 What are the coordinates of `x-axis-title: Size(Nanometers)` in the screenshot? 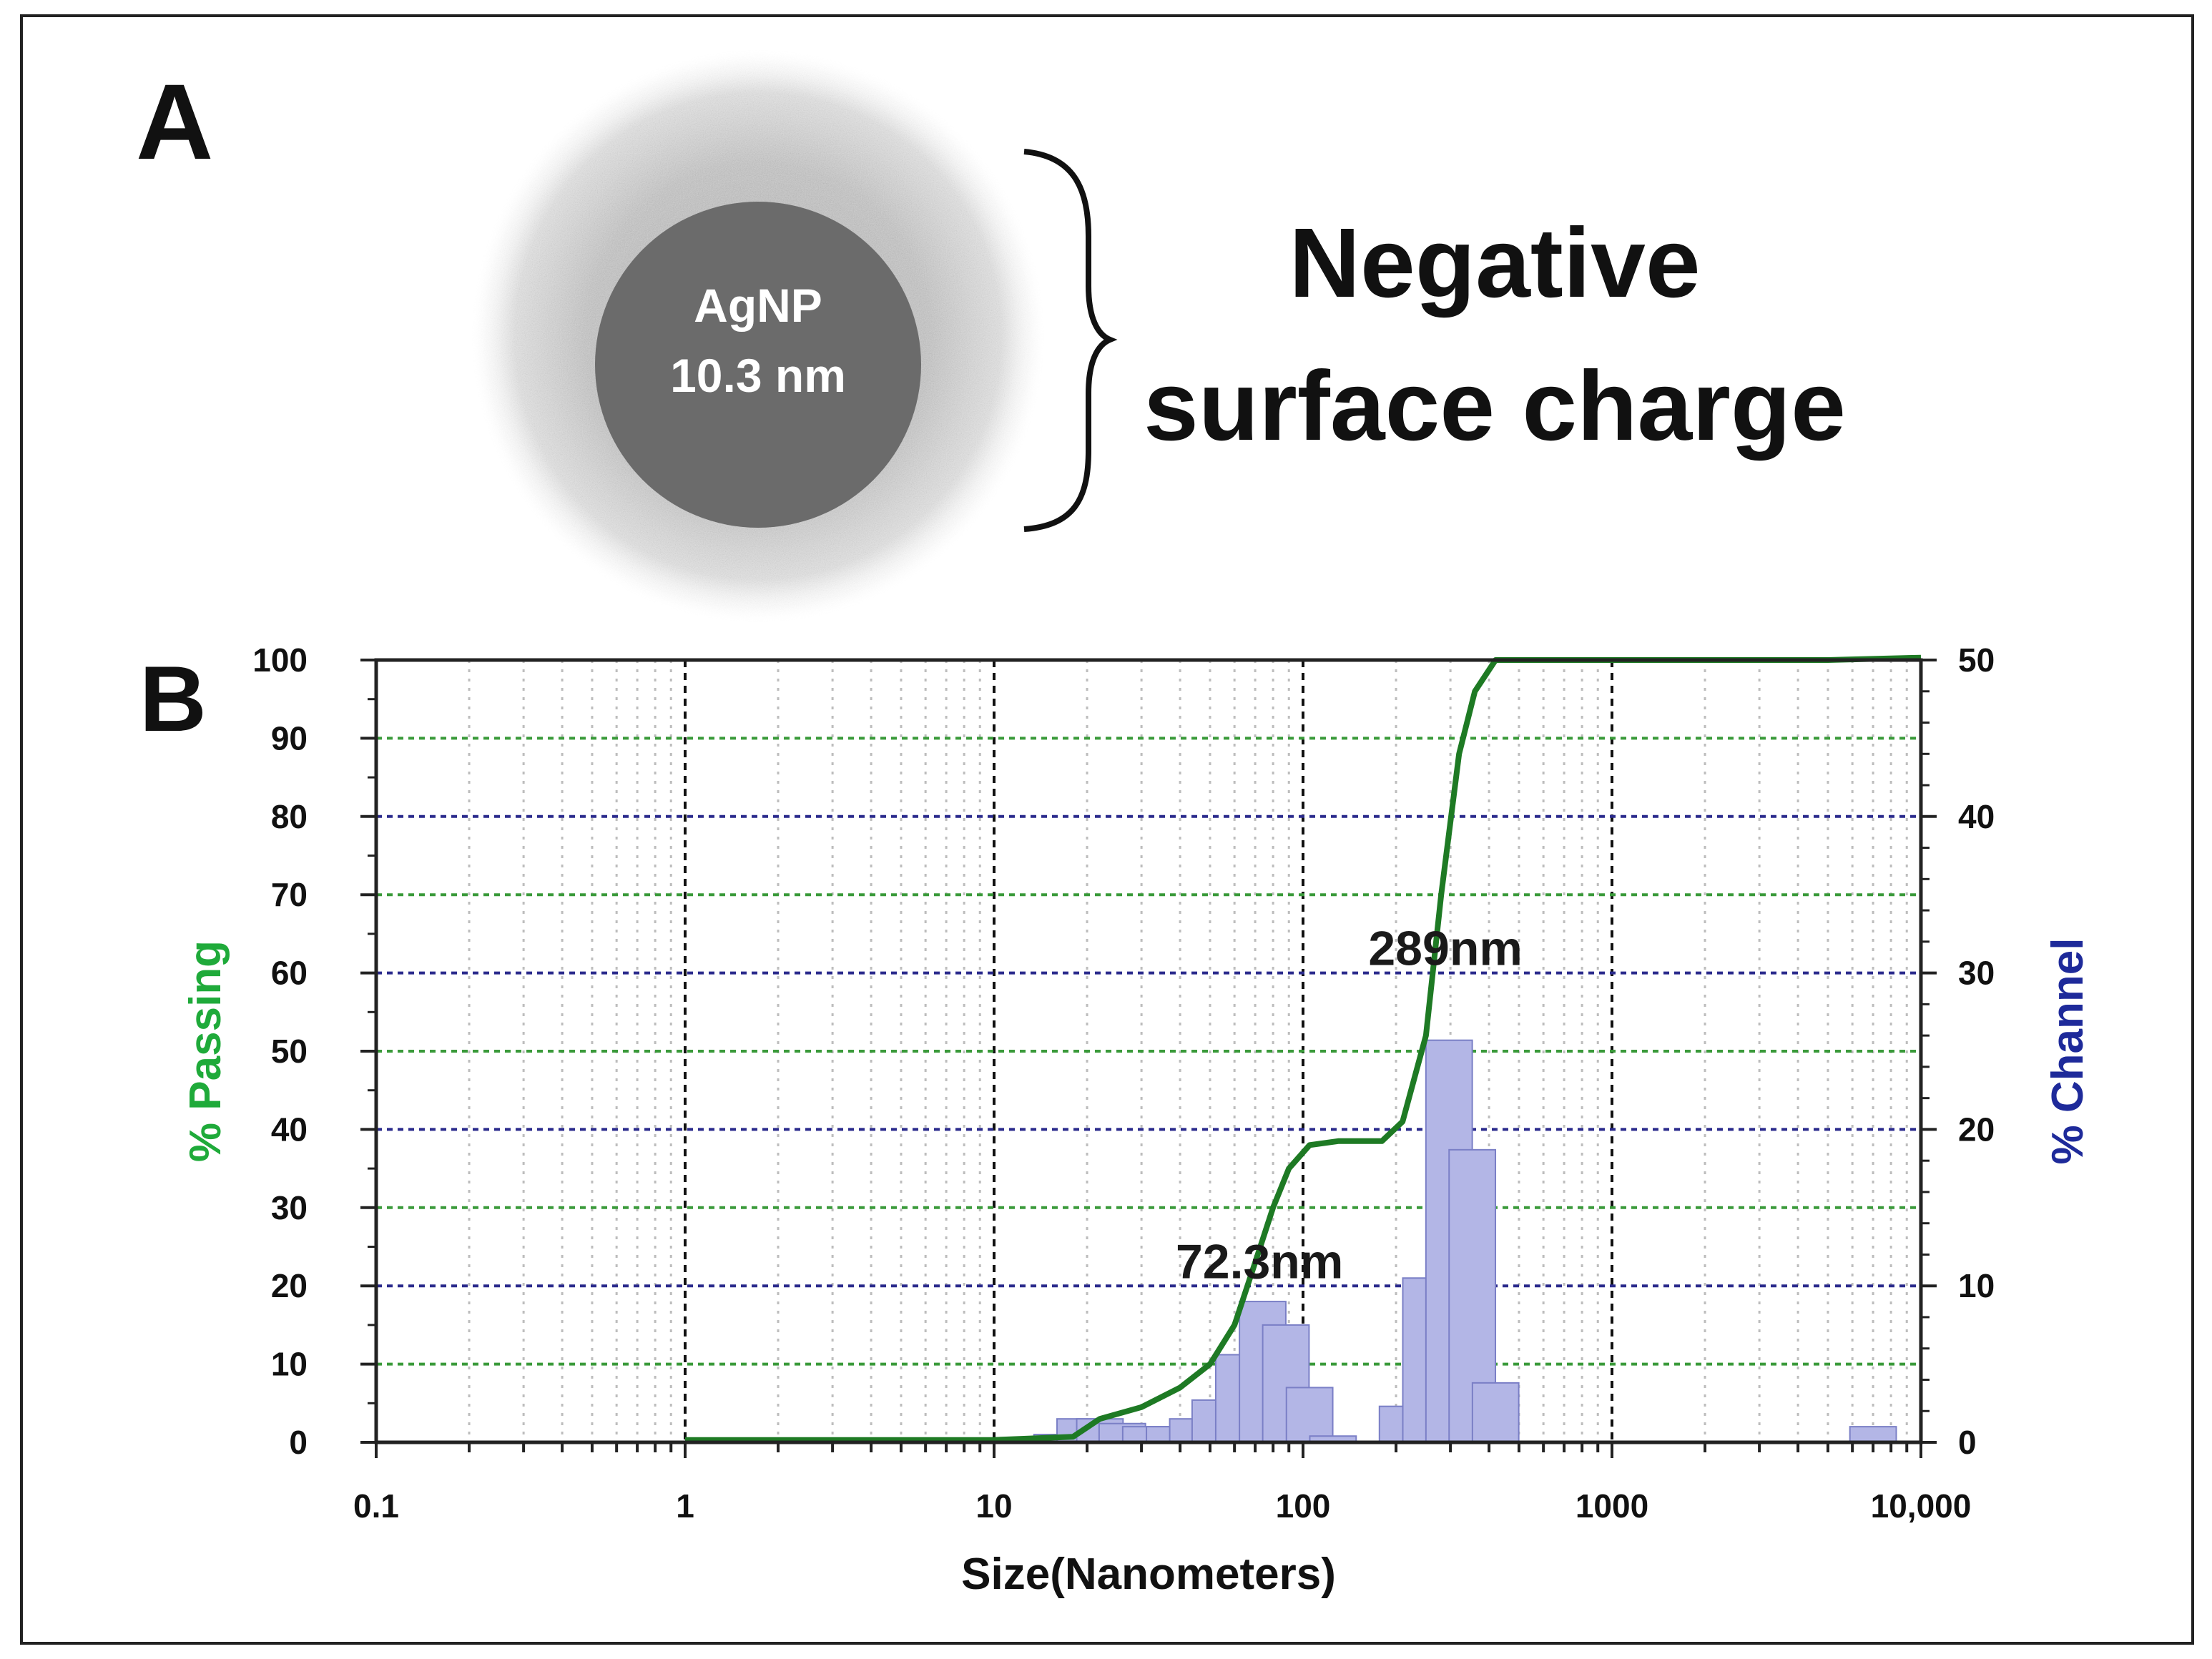 It's located at (1149, 1575).